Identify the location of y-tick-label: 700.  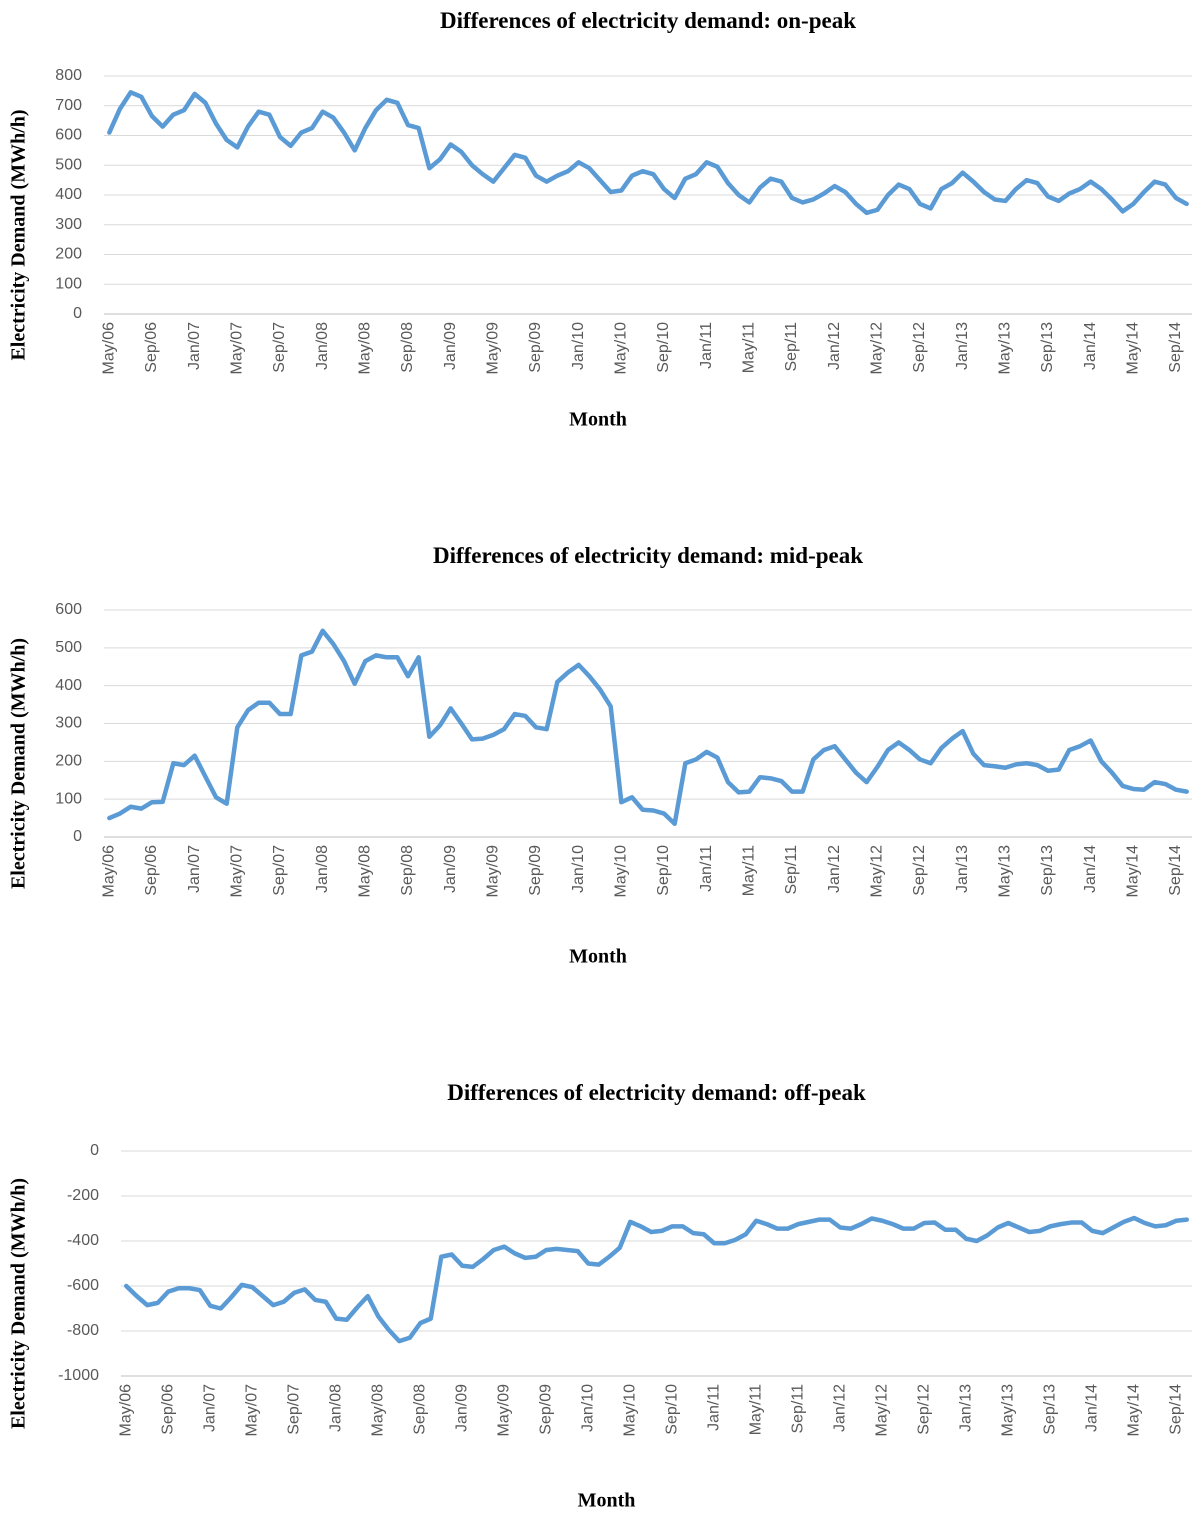
(68, 105).